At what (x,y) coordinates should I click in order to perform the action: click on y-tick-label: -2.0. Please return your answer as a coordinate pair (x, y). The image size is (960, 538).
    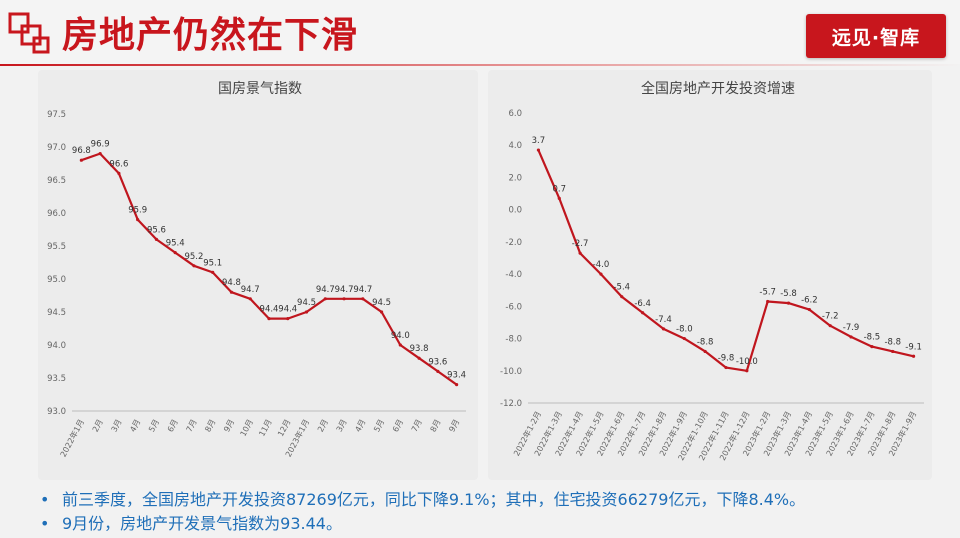
    Looking at the image, I should click on (513, 243).